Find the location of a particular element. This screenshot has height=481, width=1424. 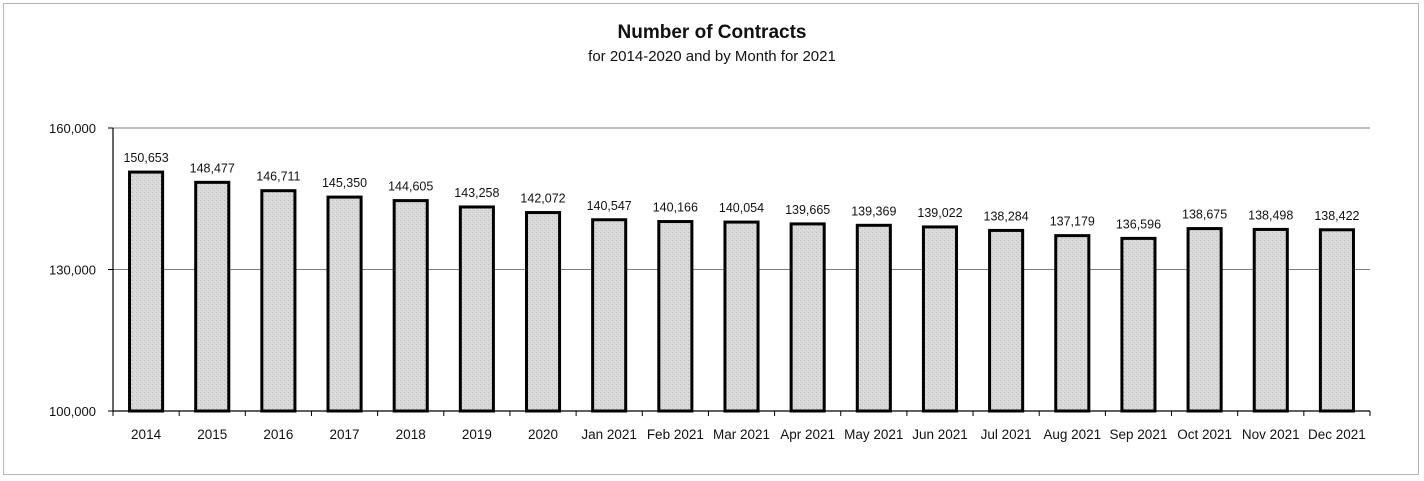

data-label: 140,166 is located at coordinates (675, 208).